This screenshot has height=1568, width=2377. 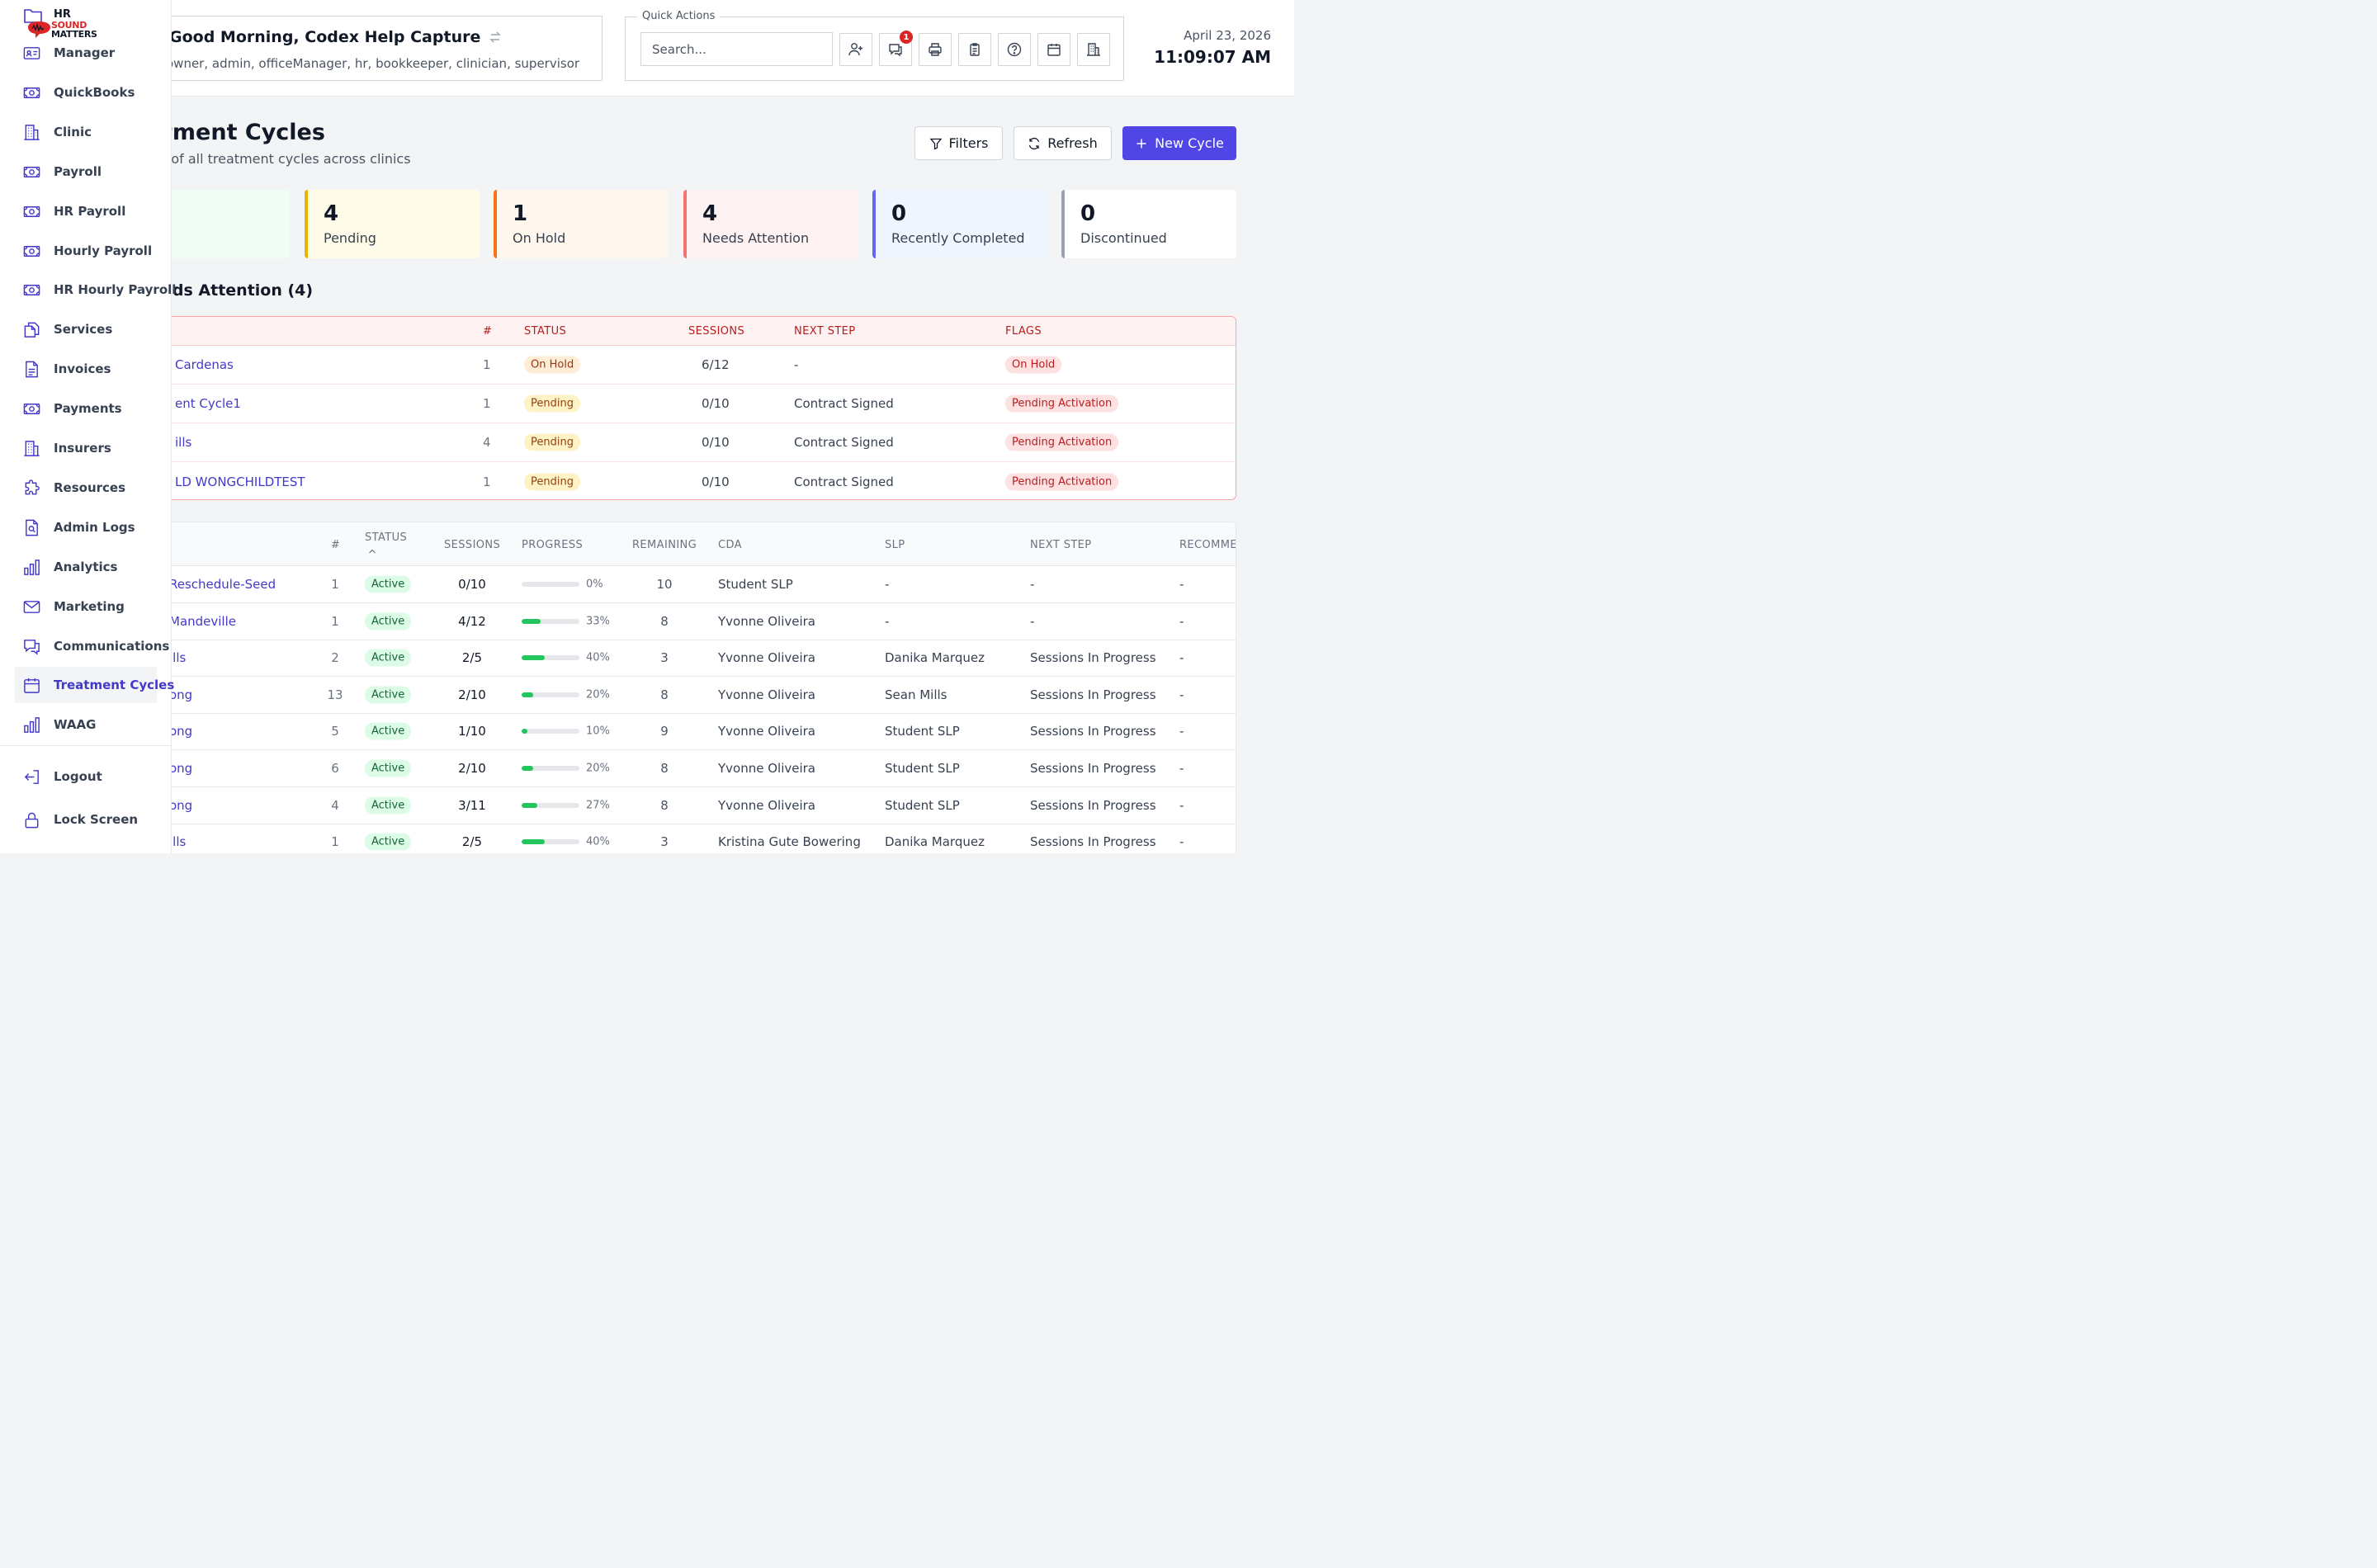 What do you see at coordinates (730, 545) in the screenshot?
I see `column-cda: CDA` at bounding box center [730, 545].